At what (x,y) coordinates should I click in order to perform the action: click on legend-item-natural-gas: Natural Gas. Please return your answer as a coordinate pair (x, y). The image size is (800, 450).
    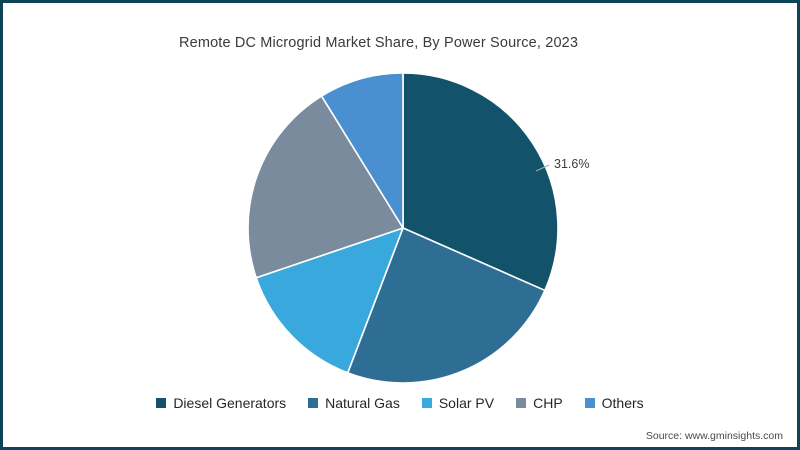
    Looking at the image, I should click on (354, 403).